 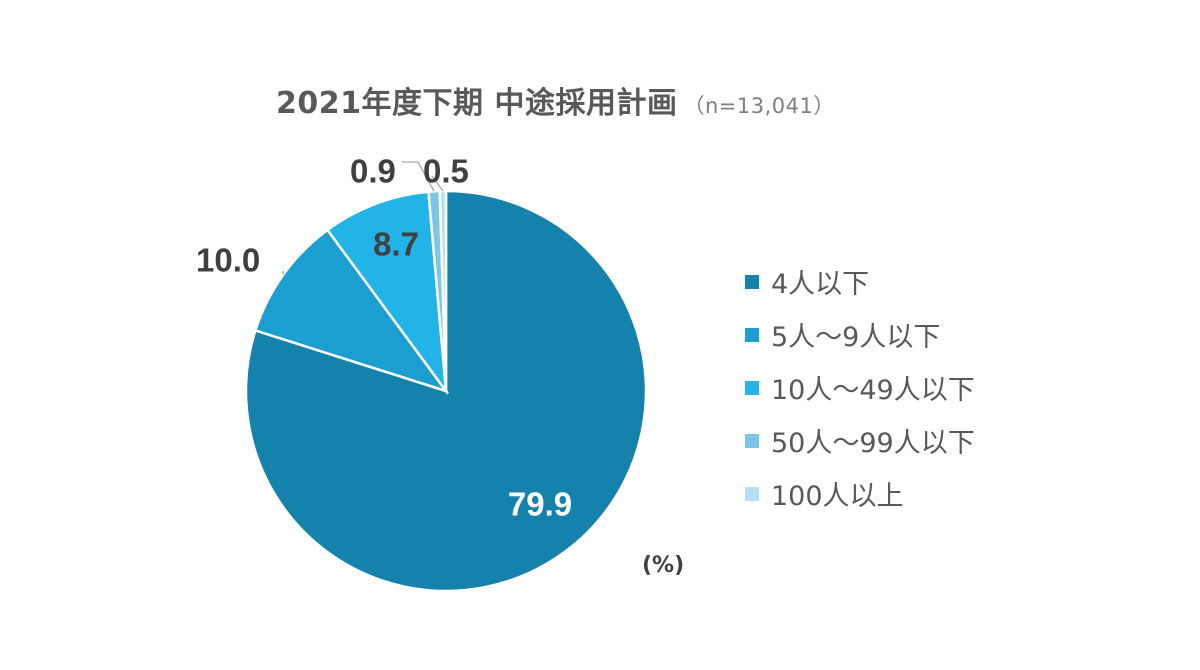 What do you see at coordinates (228, 260) in the screenshot?
I see `data-label: 10.0` at bounding box center [228, 260].